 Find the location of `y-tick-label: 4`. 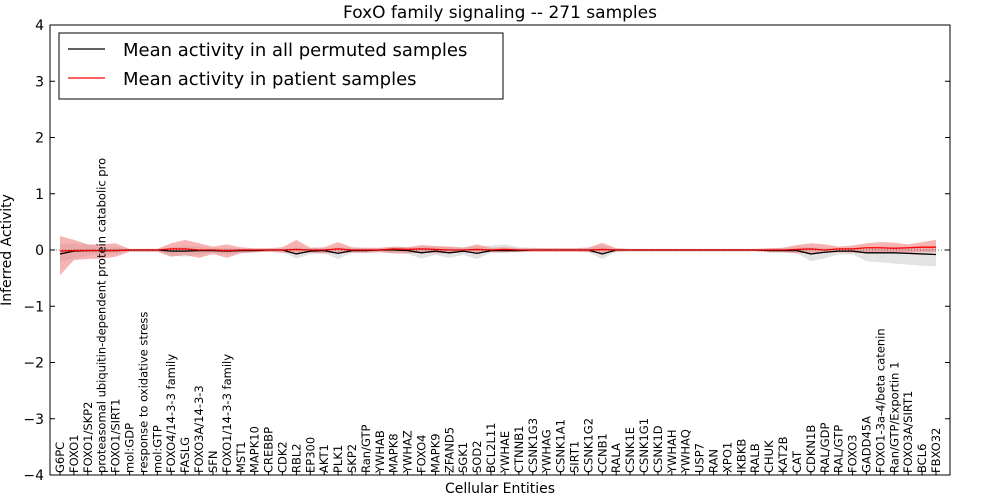

y-tick-label: 4 is located at coordinates (39, 26).